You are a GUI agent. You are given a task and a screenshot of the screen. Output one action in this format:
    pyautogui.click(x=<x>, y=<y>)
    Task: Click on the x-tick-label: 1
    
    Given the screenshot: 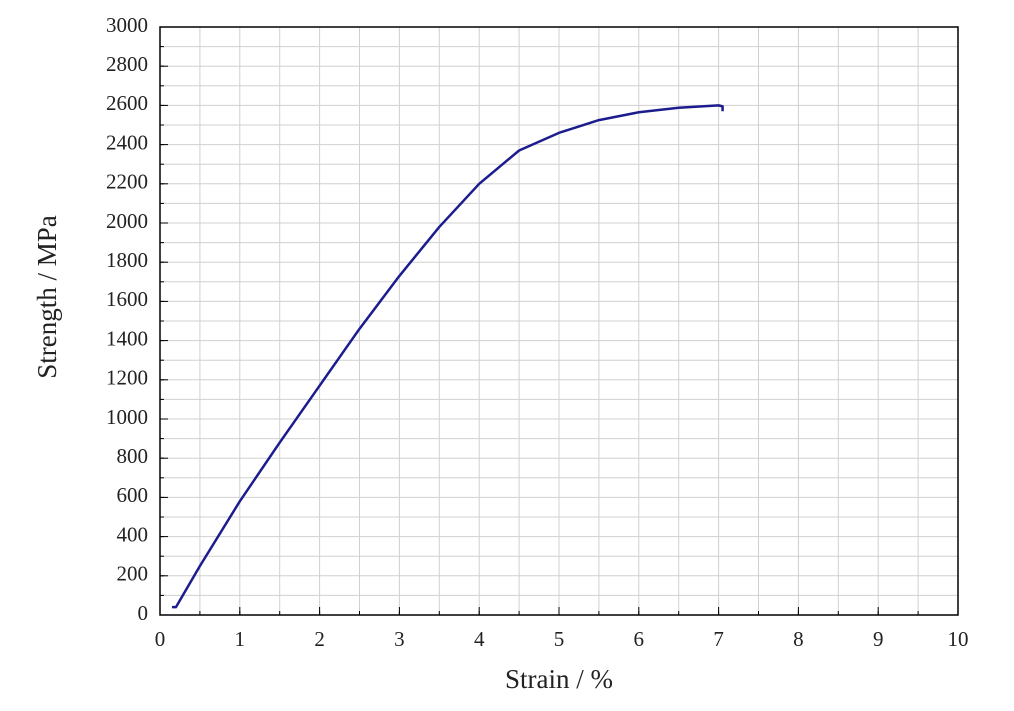 What is the action you would take?
    pyautogui.click(x=240, y=639)
    